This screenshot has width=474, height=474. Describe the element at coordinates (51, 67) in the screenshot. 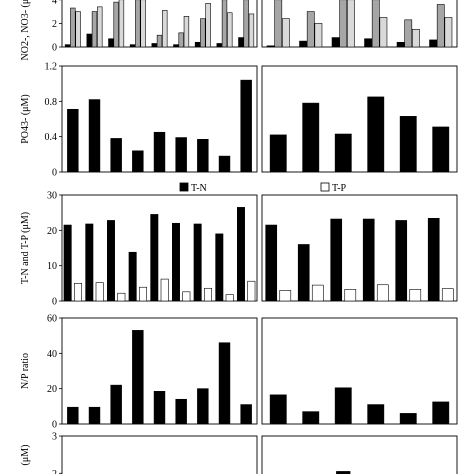

I see `y-tick-label: 1.2` at that location.